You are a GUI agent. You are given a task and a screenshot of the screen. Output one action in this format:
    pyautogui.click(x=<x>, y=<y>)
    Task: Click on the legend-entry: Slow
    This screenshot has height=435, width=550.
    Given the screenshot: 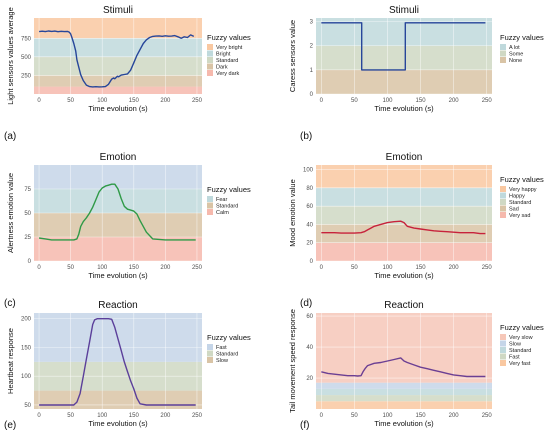 What is the action you would take?
    pyautogui.click(x=515, y=345)
    